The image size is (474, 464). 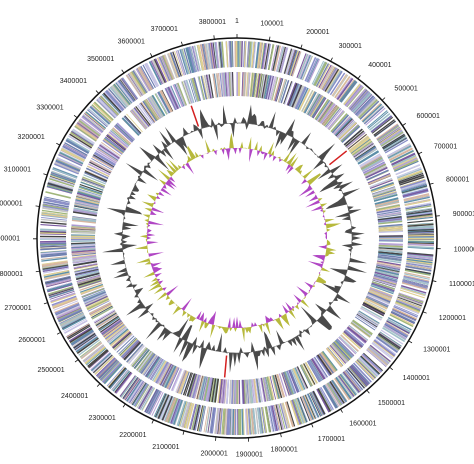 I want to click on tick-label: 2400001, so click(x=74, y=396).